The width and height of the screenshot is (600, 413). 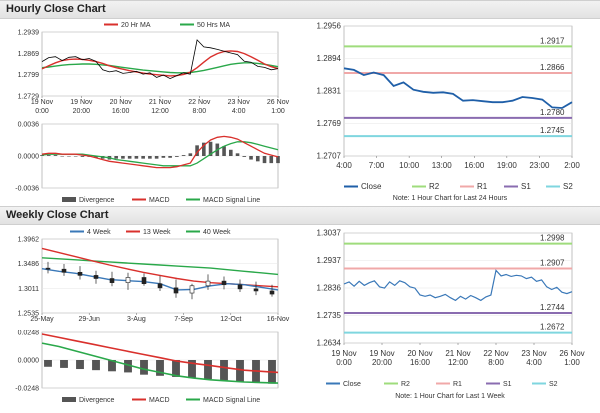 What do you see at coordinates (496, 362) in the screenshot?
I see `x-tick-label: 8:00` at bounding box center [496, 362].